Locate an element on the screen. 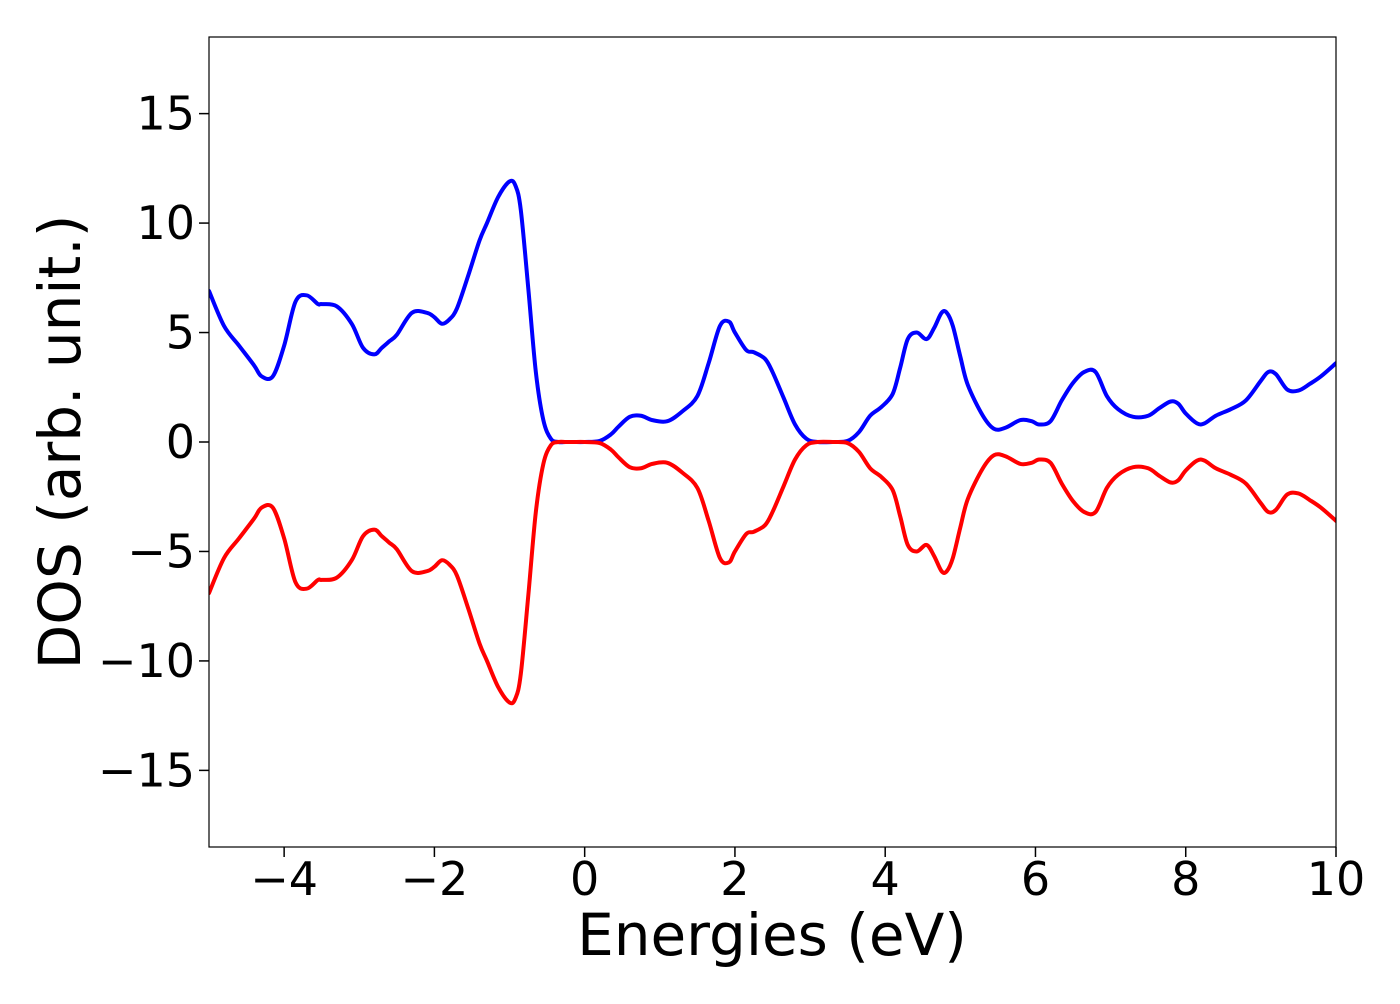 Image resolution: width=1400 pixels, height=1004 pixels. x-axis-title: Energies (eV) is located at coordinates (772, 935).